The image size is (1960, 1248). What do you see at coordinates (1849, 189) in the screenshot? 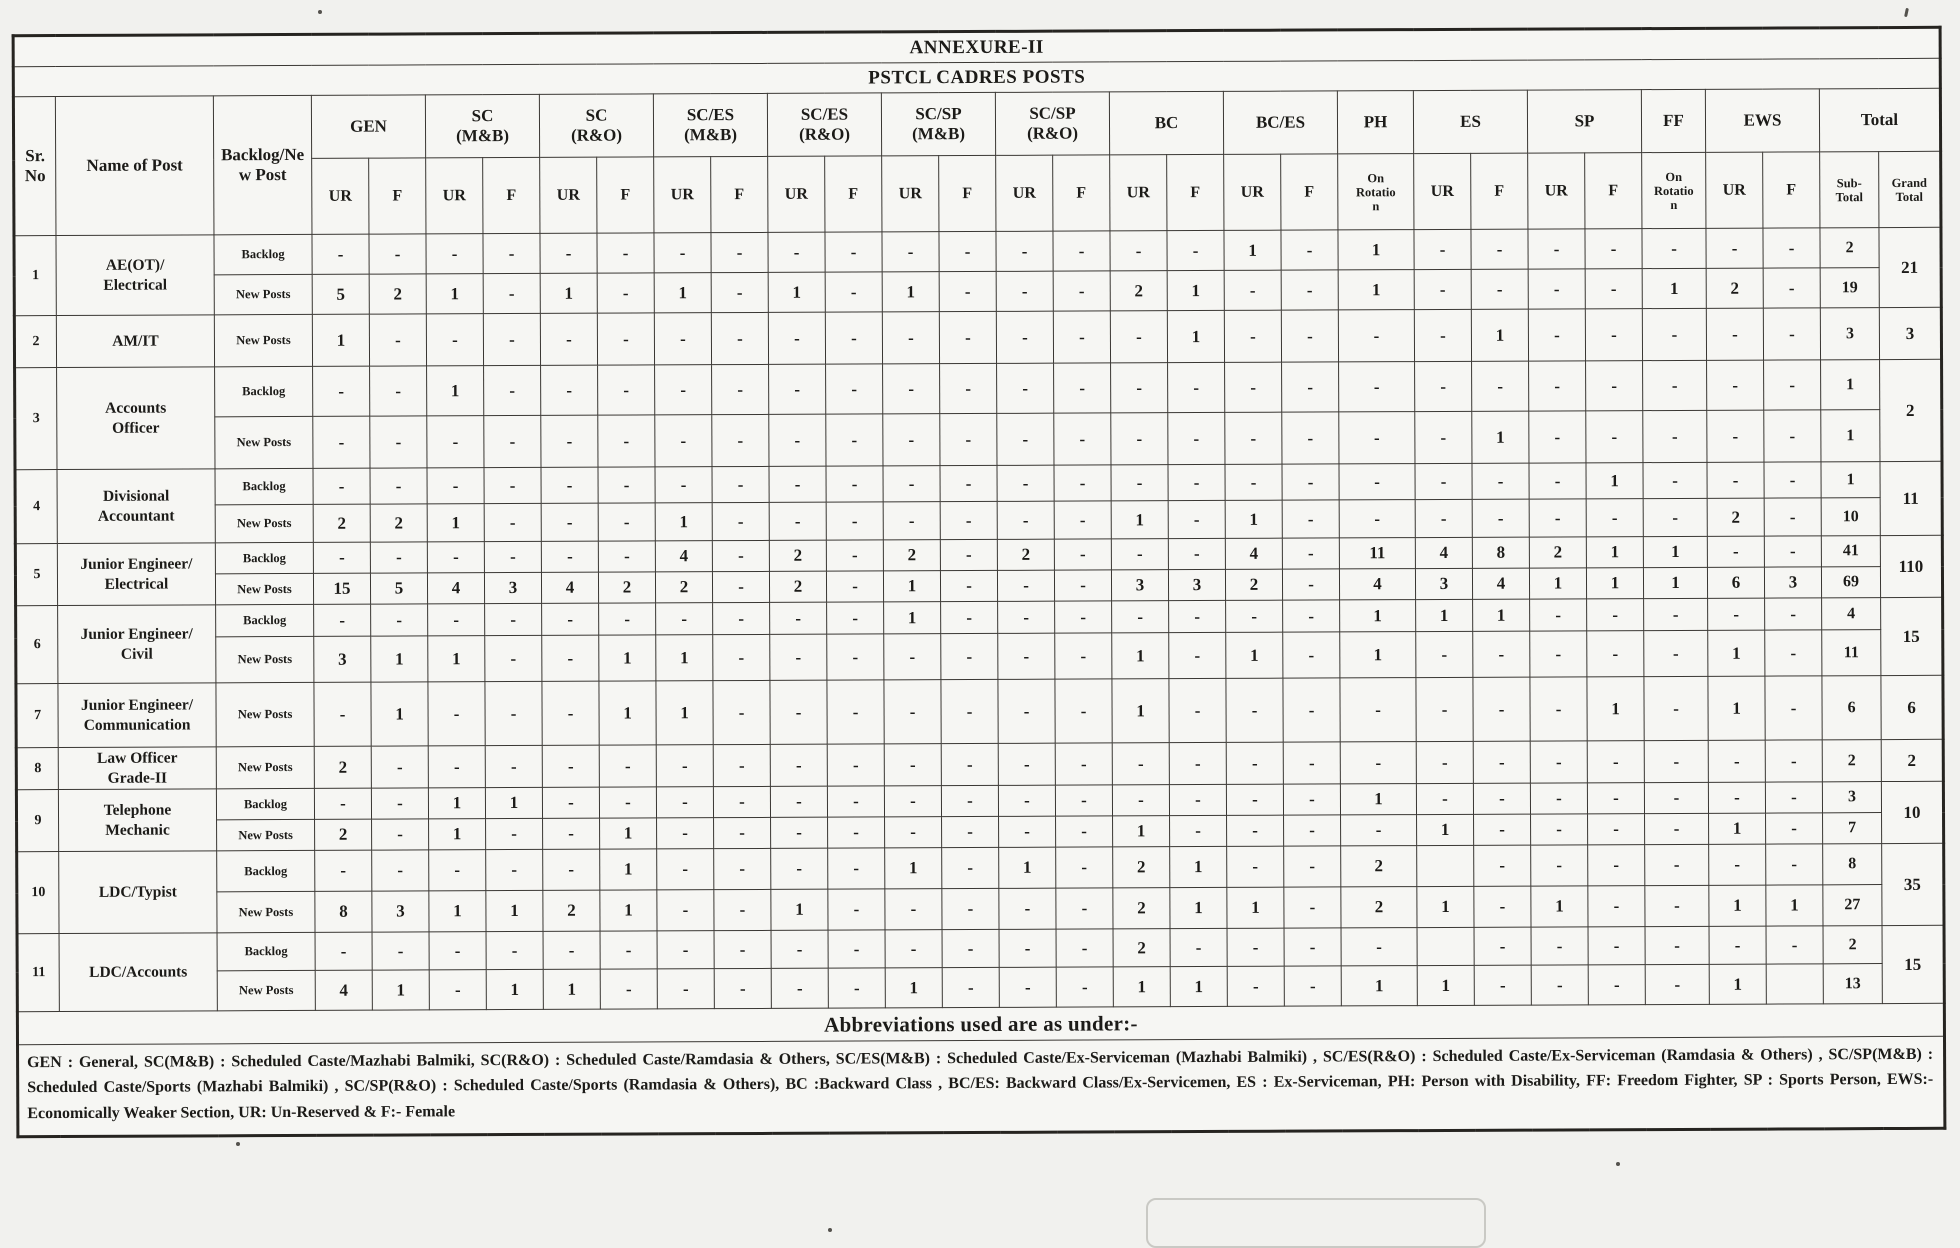
I see `header-sub-total-sub-total: Sub- Total` at bounding box center [1849, 189].